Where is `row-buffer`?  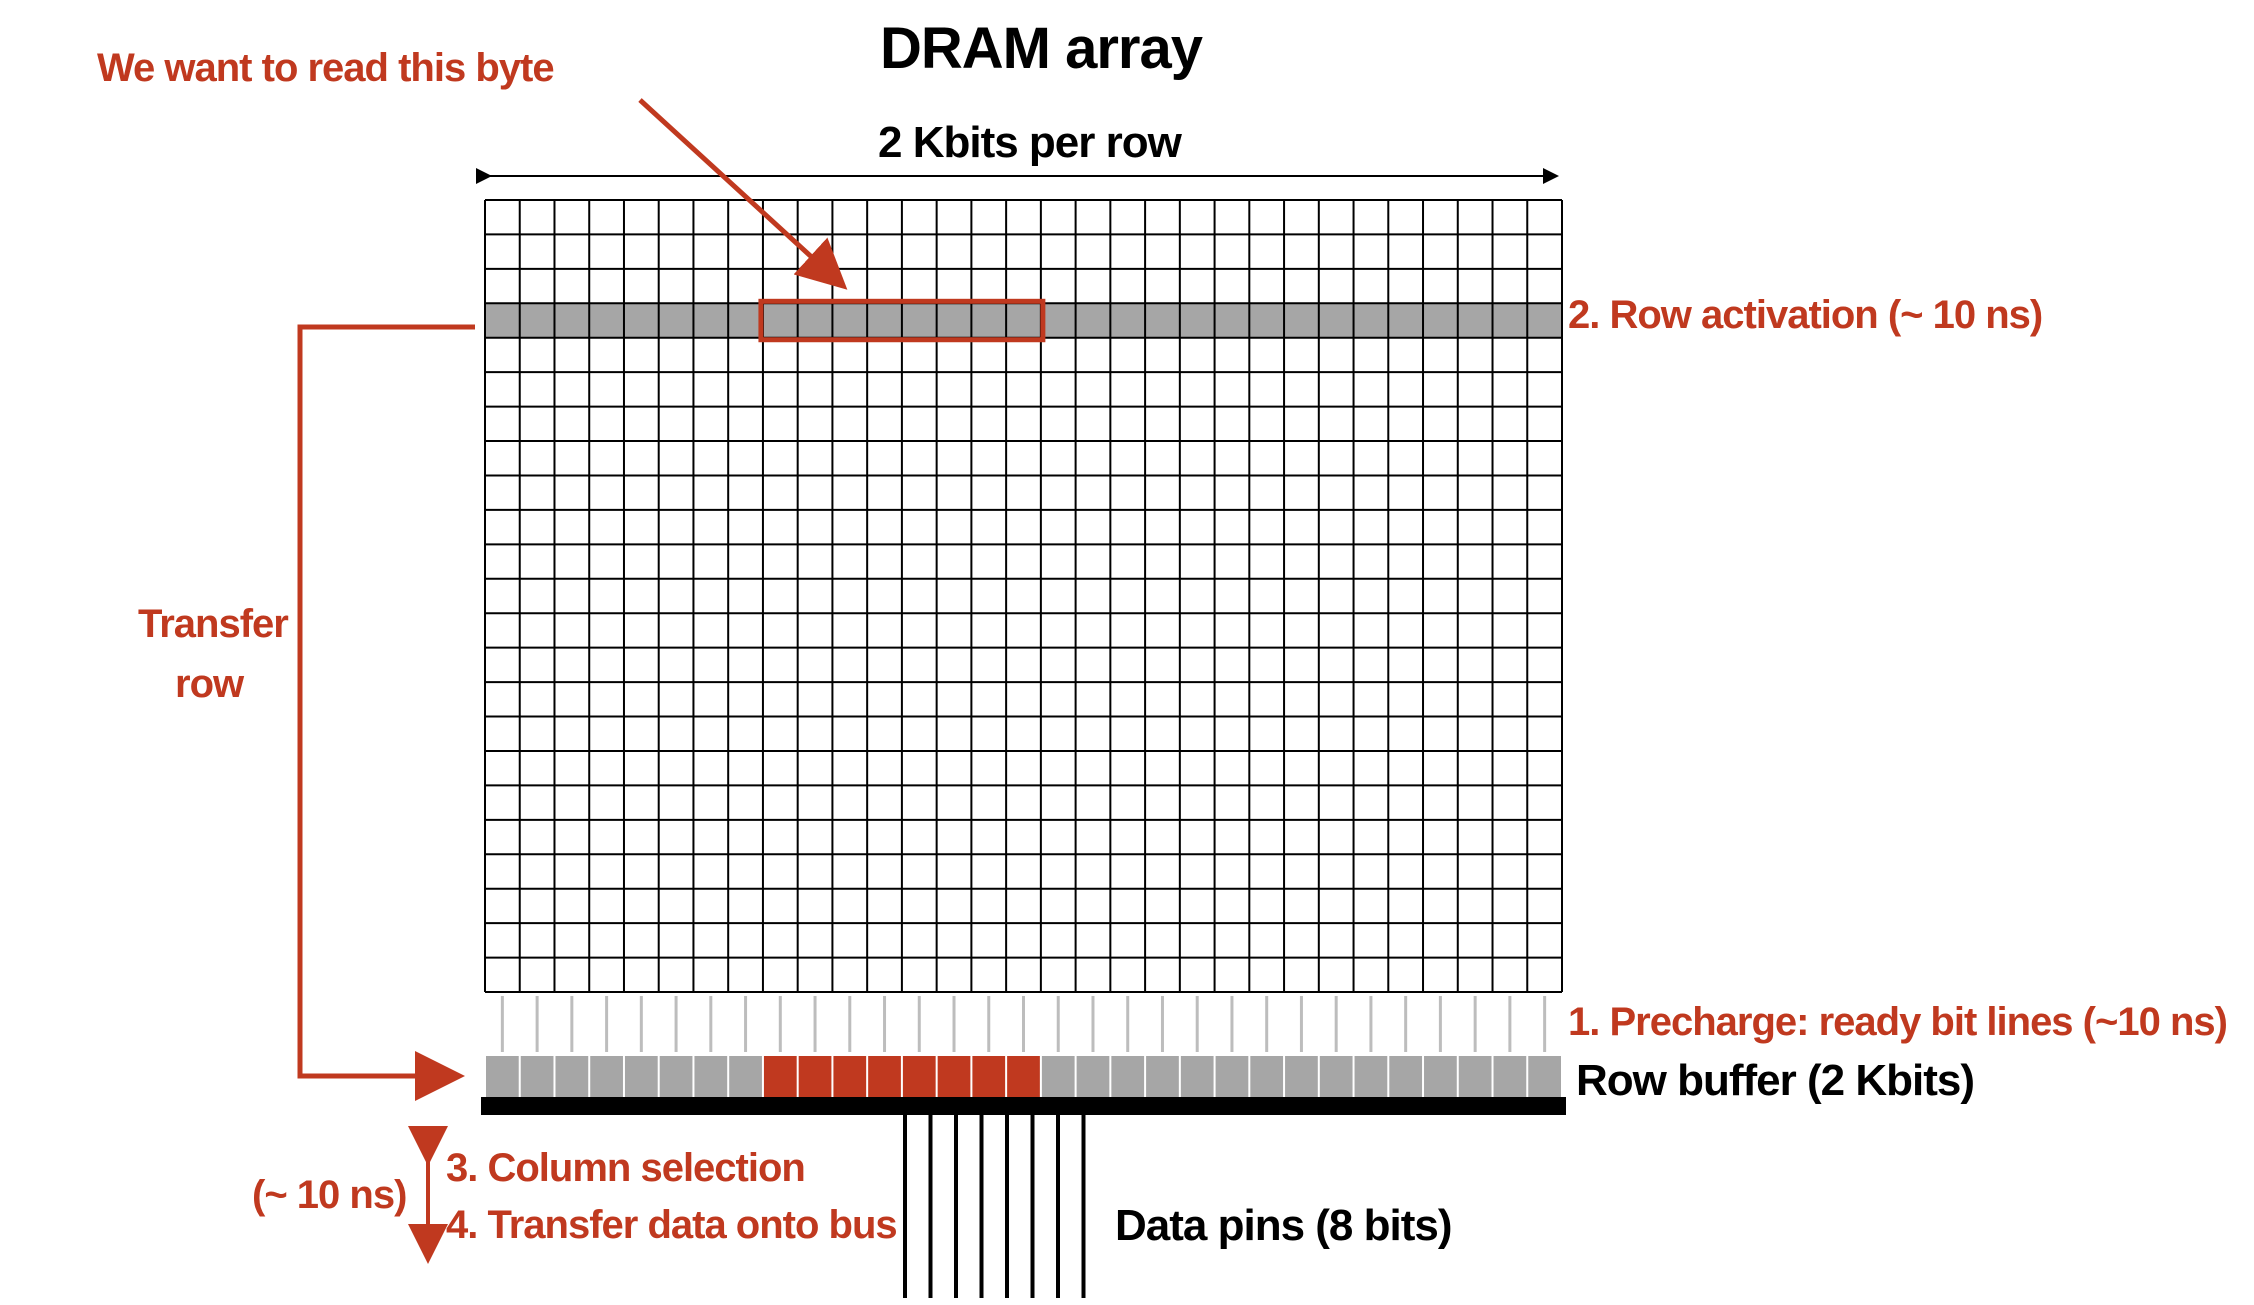 row-buffer is located at coordinates (1023, 1084).